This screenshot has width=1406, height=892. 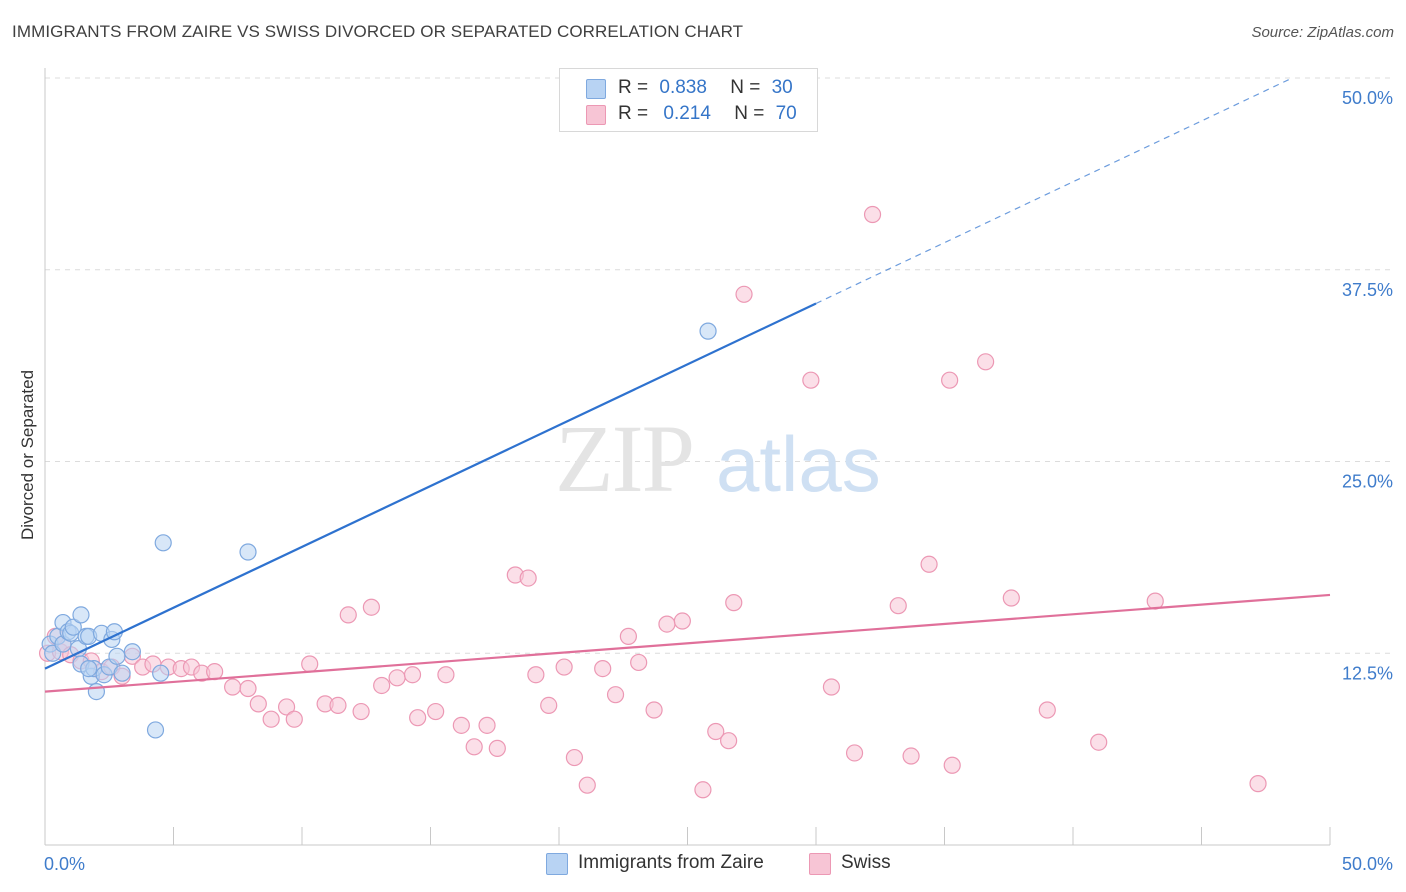 What do you see at coordinates (624, 458) in the screenshot?
I see `watermark-zip: ZIP` at bounding box center [624, 458].